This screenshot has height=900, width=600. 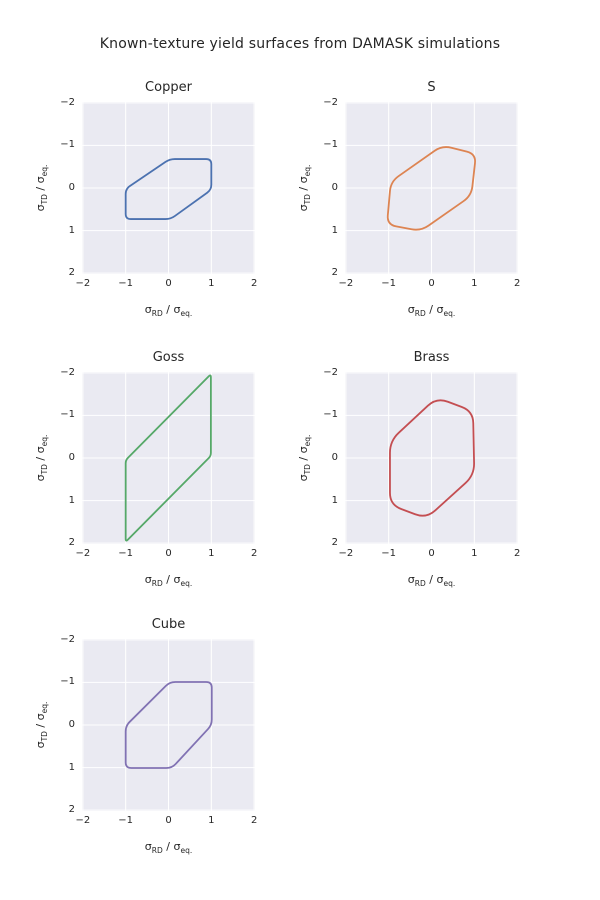 I want to click on plot-area-brass, so click(x=431, y=458).